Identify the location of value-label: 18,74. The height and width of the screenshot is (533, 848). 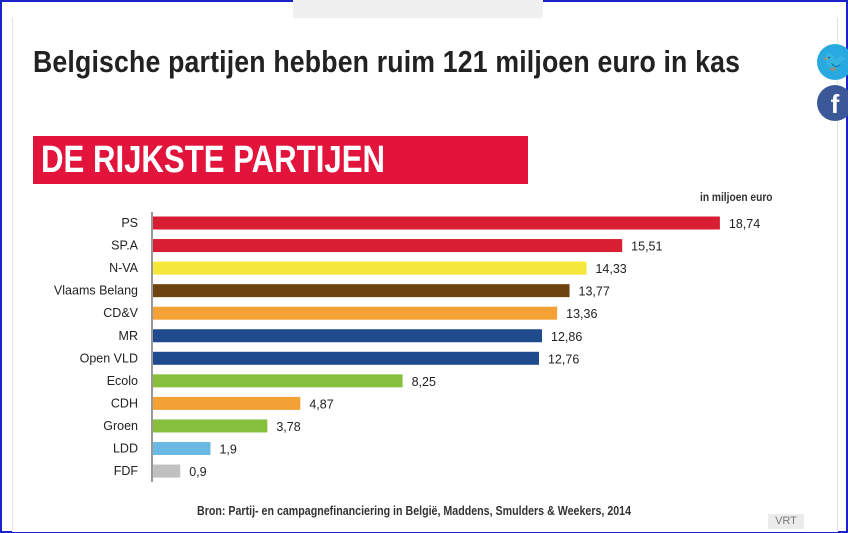
(744, 224).